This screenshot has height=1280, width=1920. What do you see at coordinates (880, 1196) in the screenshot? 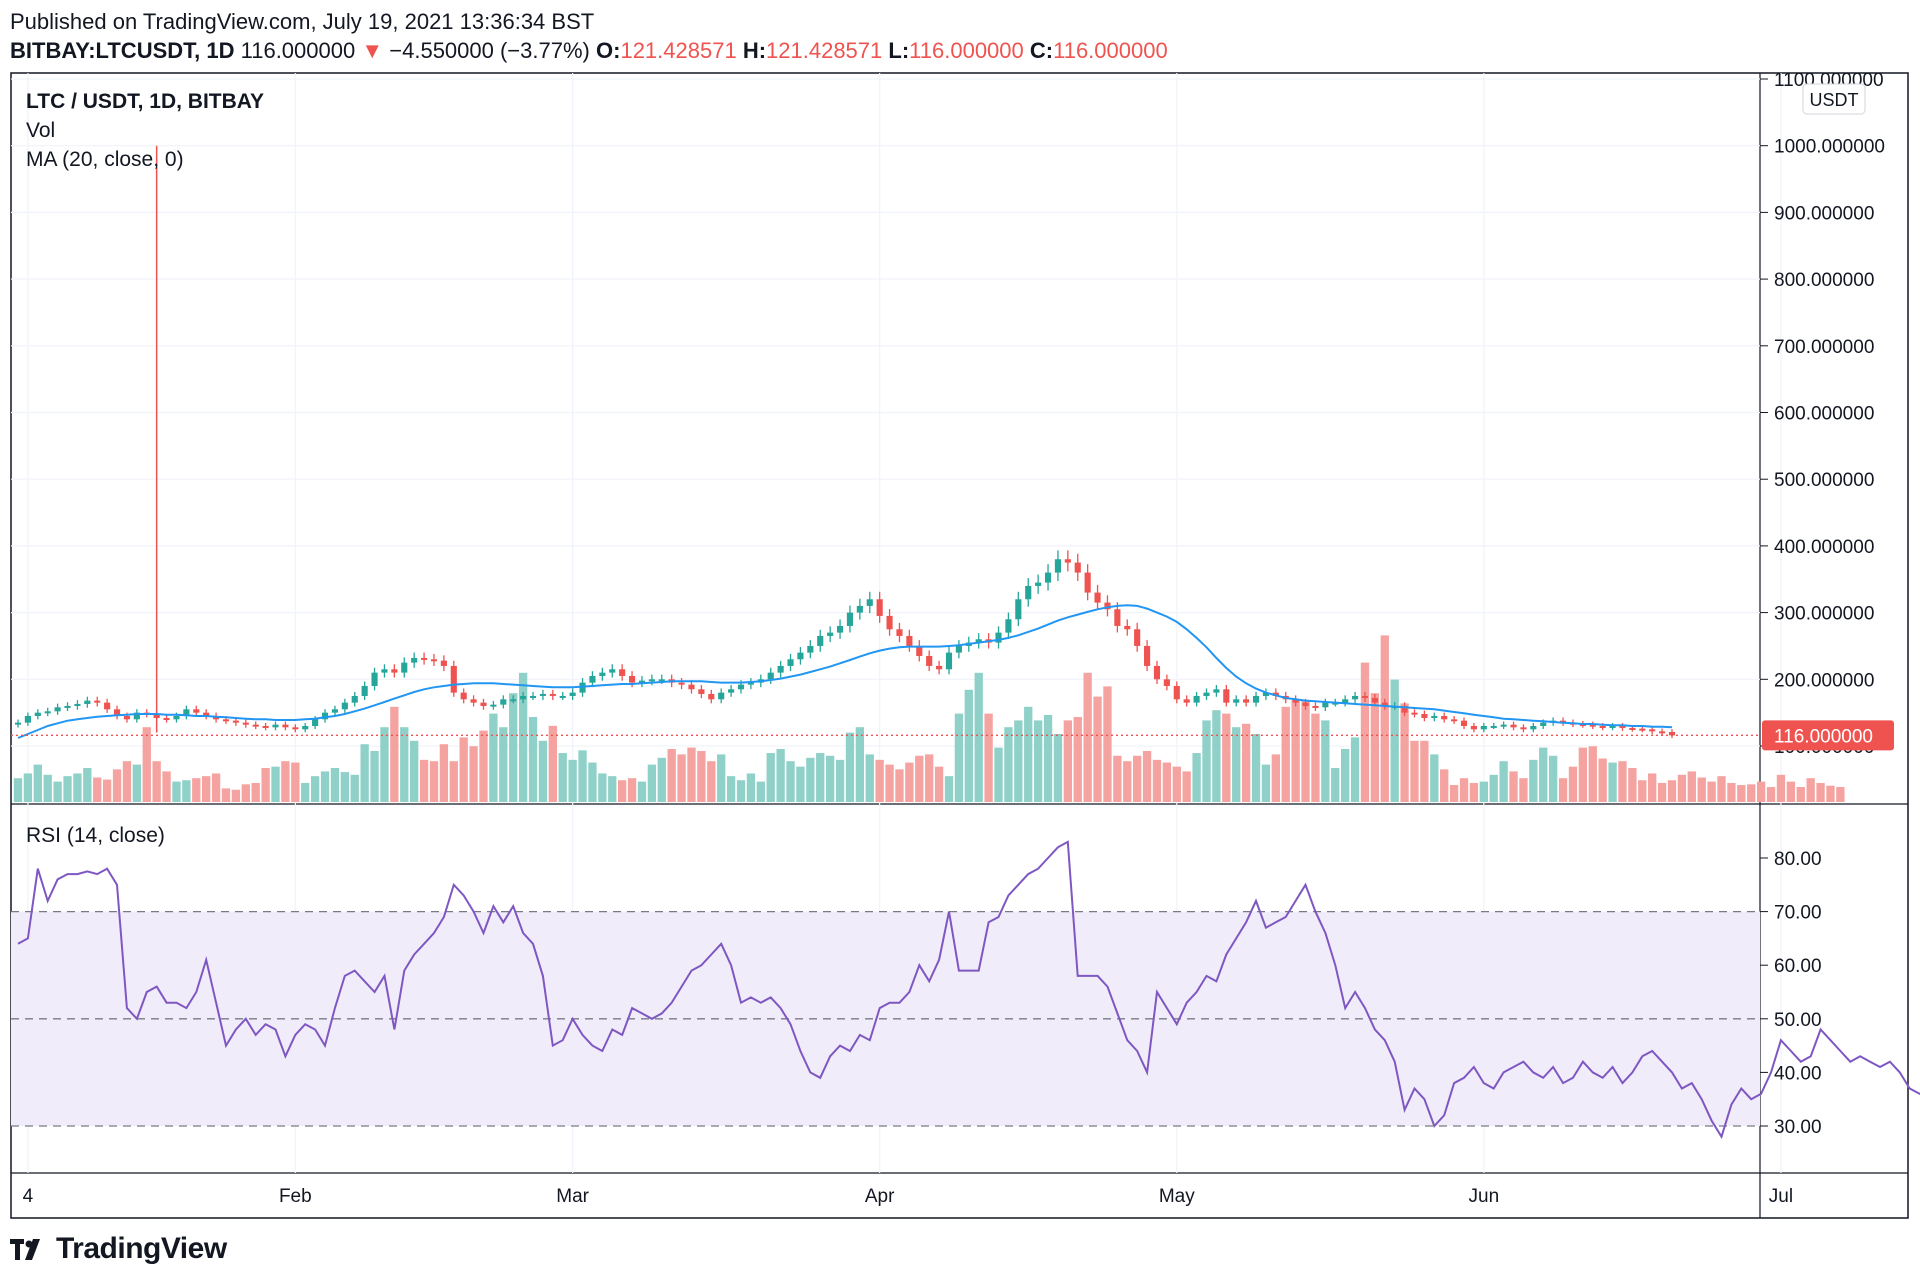
I see `time-tick-label: Apr` at bounding box center [880, 1196].